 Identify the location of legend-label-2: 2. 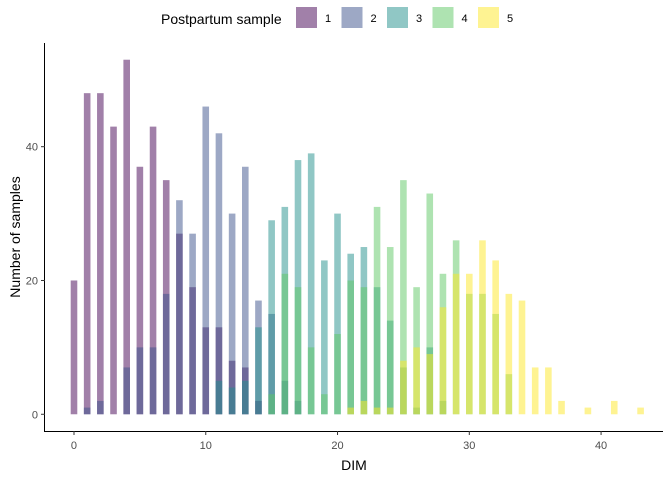
(374, 19).